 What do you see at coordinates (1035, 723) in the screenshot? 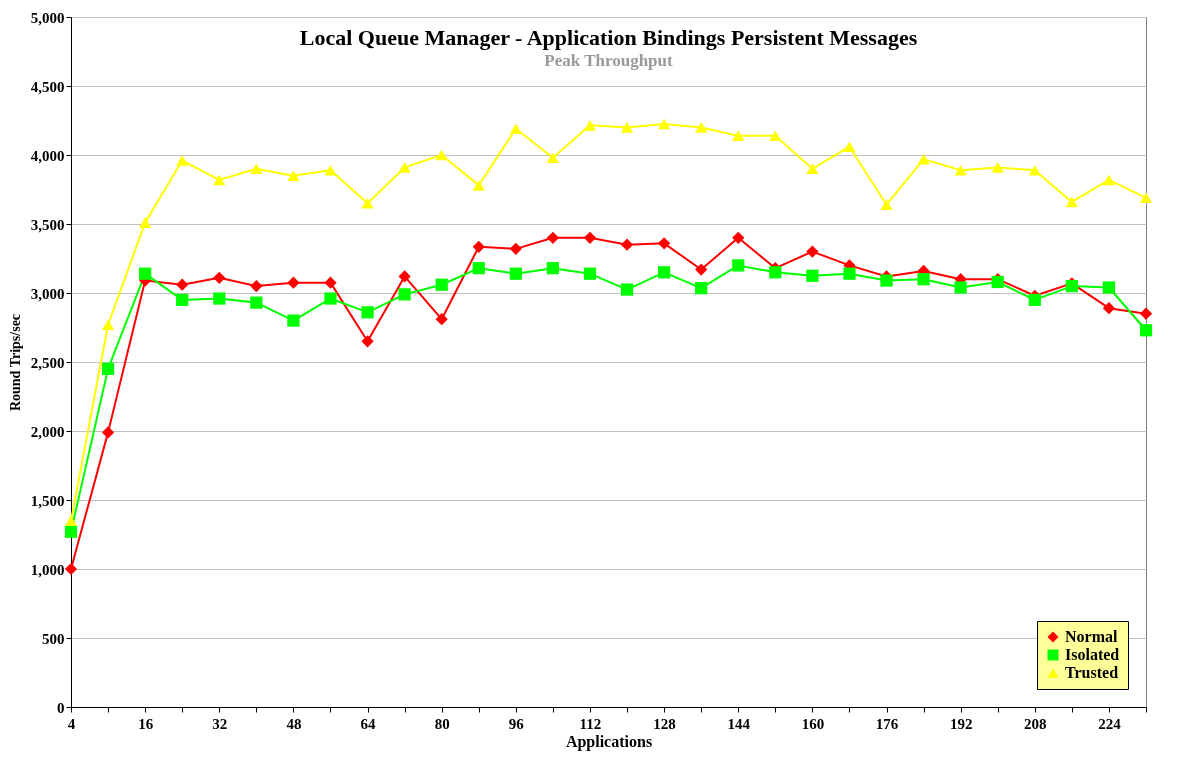
I see `x-tick-label: 208` at bounding box center [1035, 723].